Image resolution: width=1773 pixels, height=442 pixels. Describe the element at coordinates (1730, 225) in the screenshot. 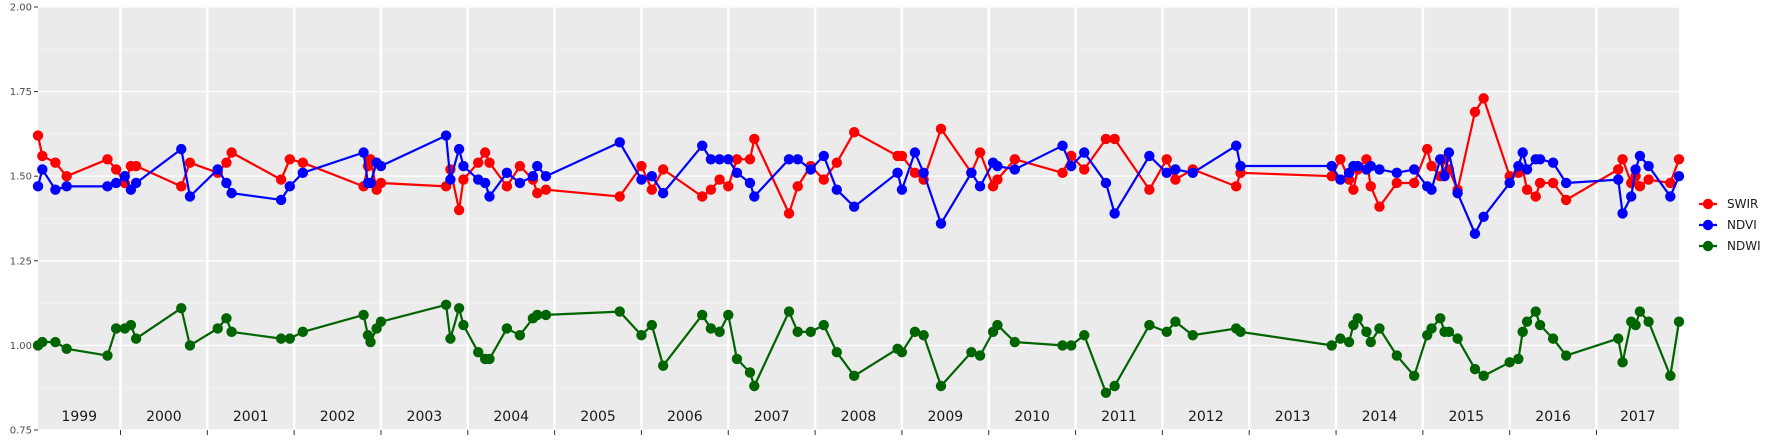

I see `legend: SWIR NDVI NDWI` at that location.